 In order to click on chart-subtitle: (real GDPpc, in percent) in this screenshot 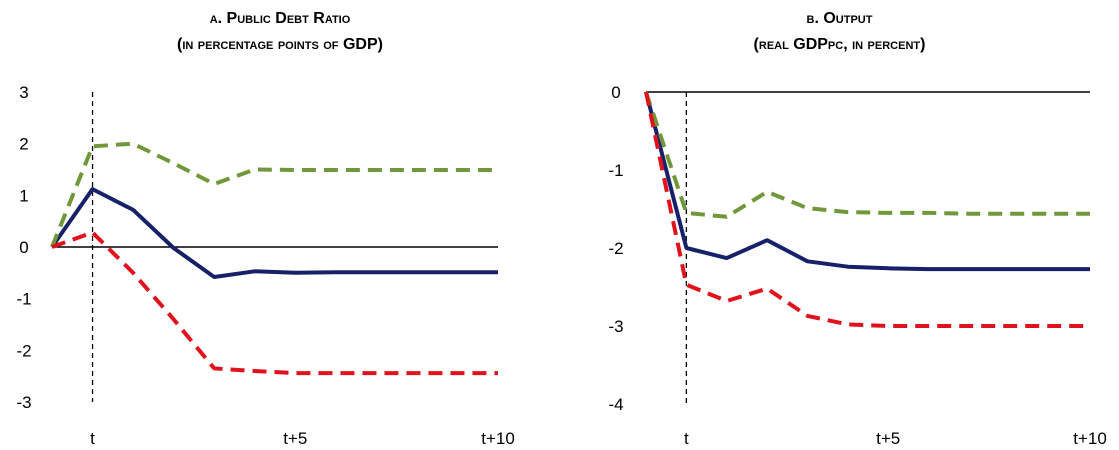, I will do `click(839, 44)`.